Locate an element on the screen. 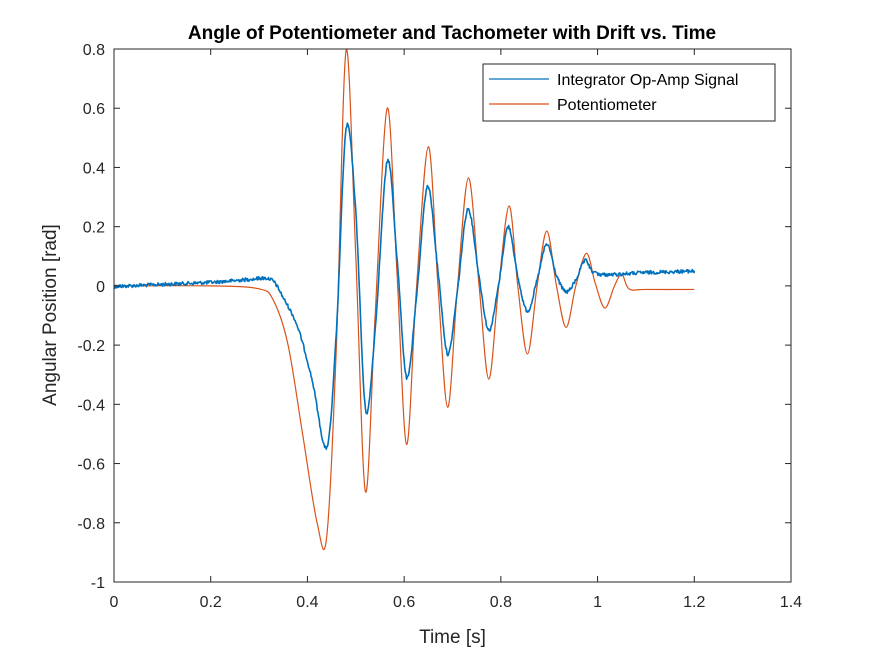 The image size is (875, 656). legend: Integrator Op-Amp Signal Potentiometer is located at coordinates (629, 92).